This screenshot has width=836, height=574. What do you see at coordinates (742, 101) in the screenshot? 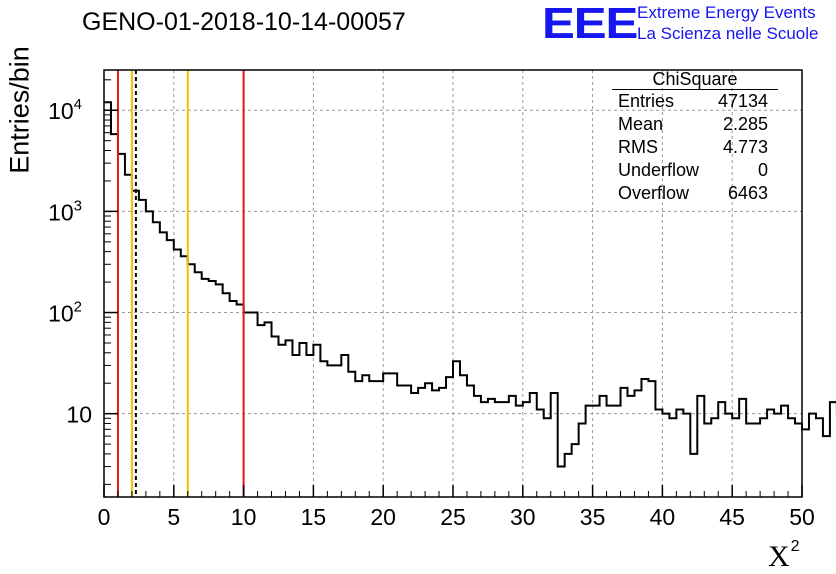
I see `stats-value: 47134` at bounding box center [742, 101].